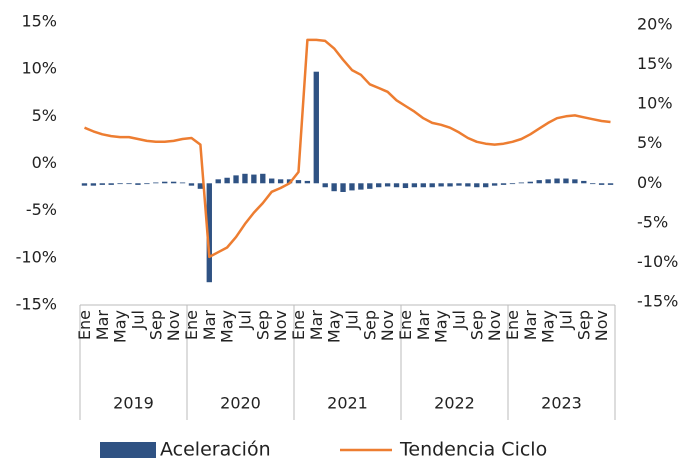 The width and height of the screenshot is (683, 461). What do you see at coordinates (454, 403) in the screenshot?
I see `year-label: 2022` at bounding box center [454, 403].